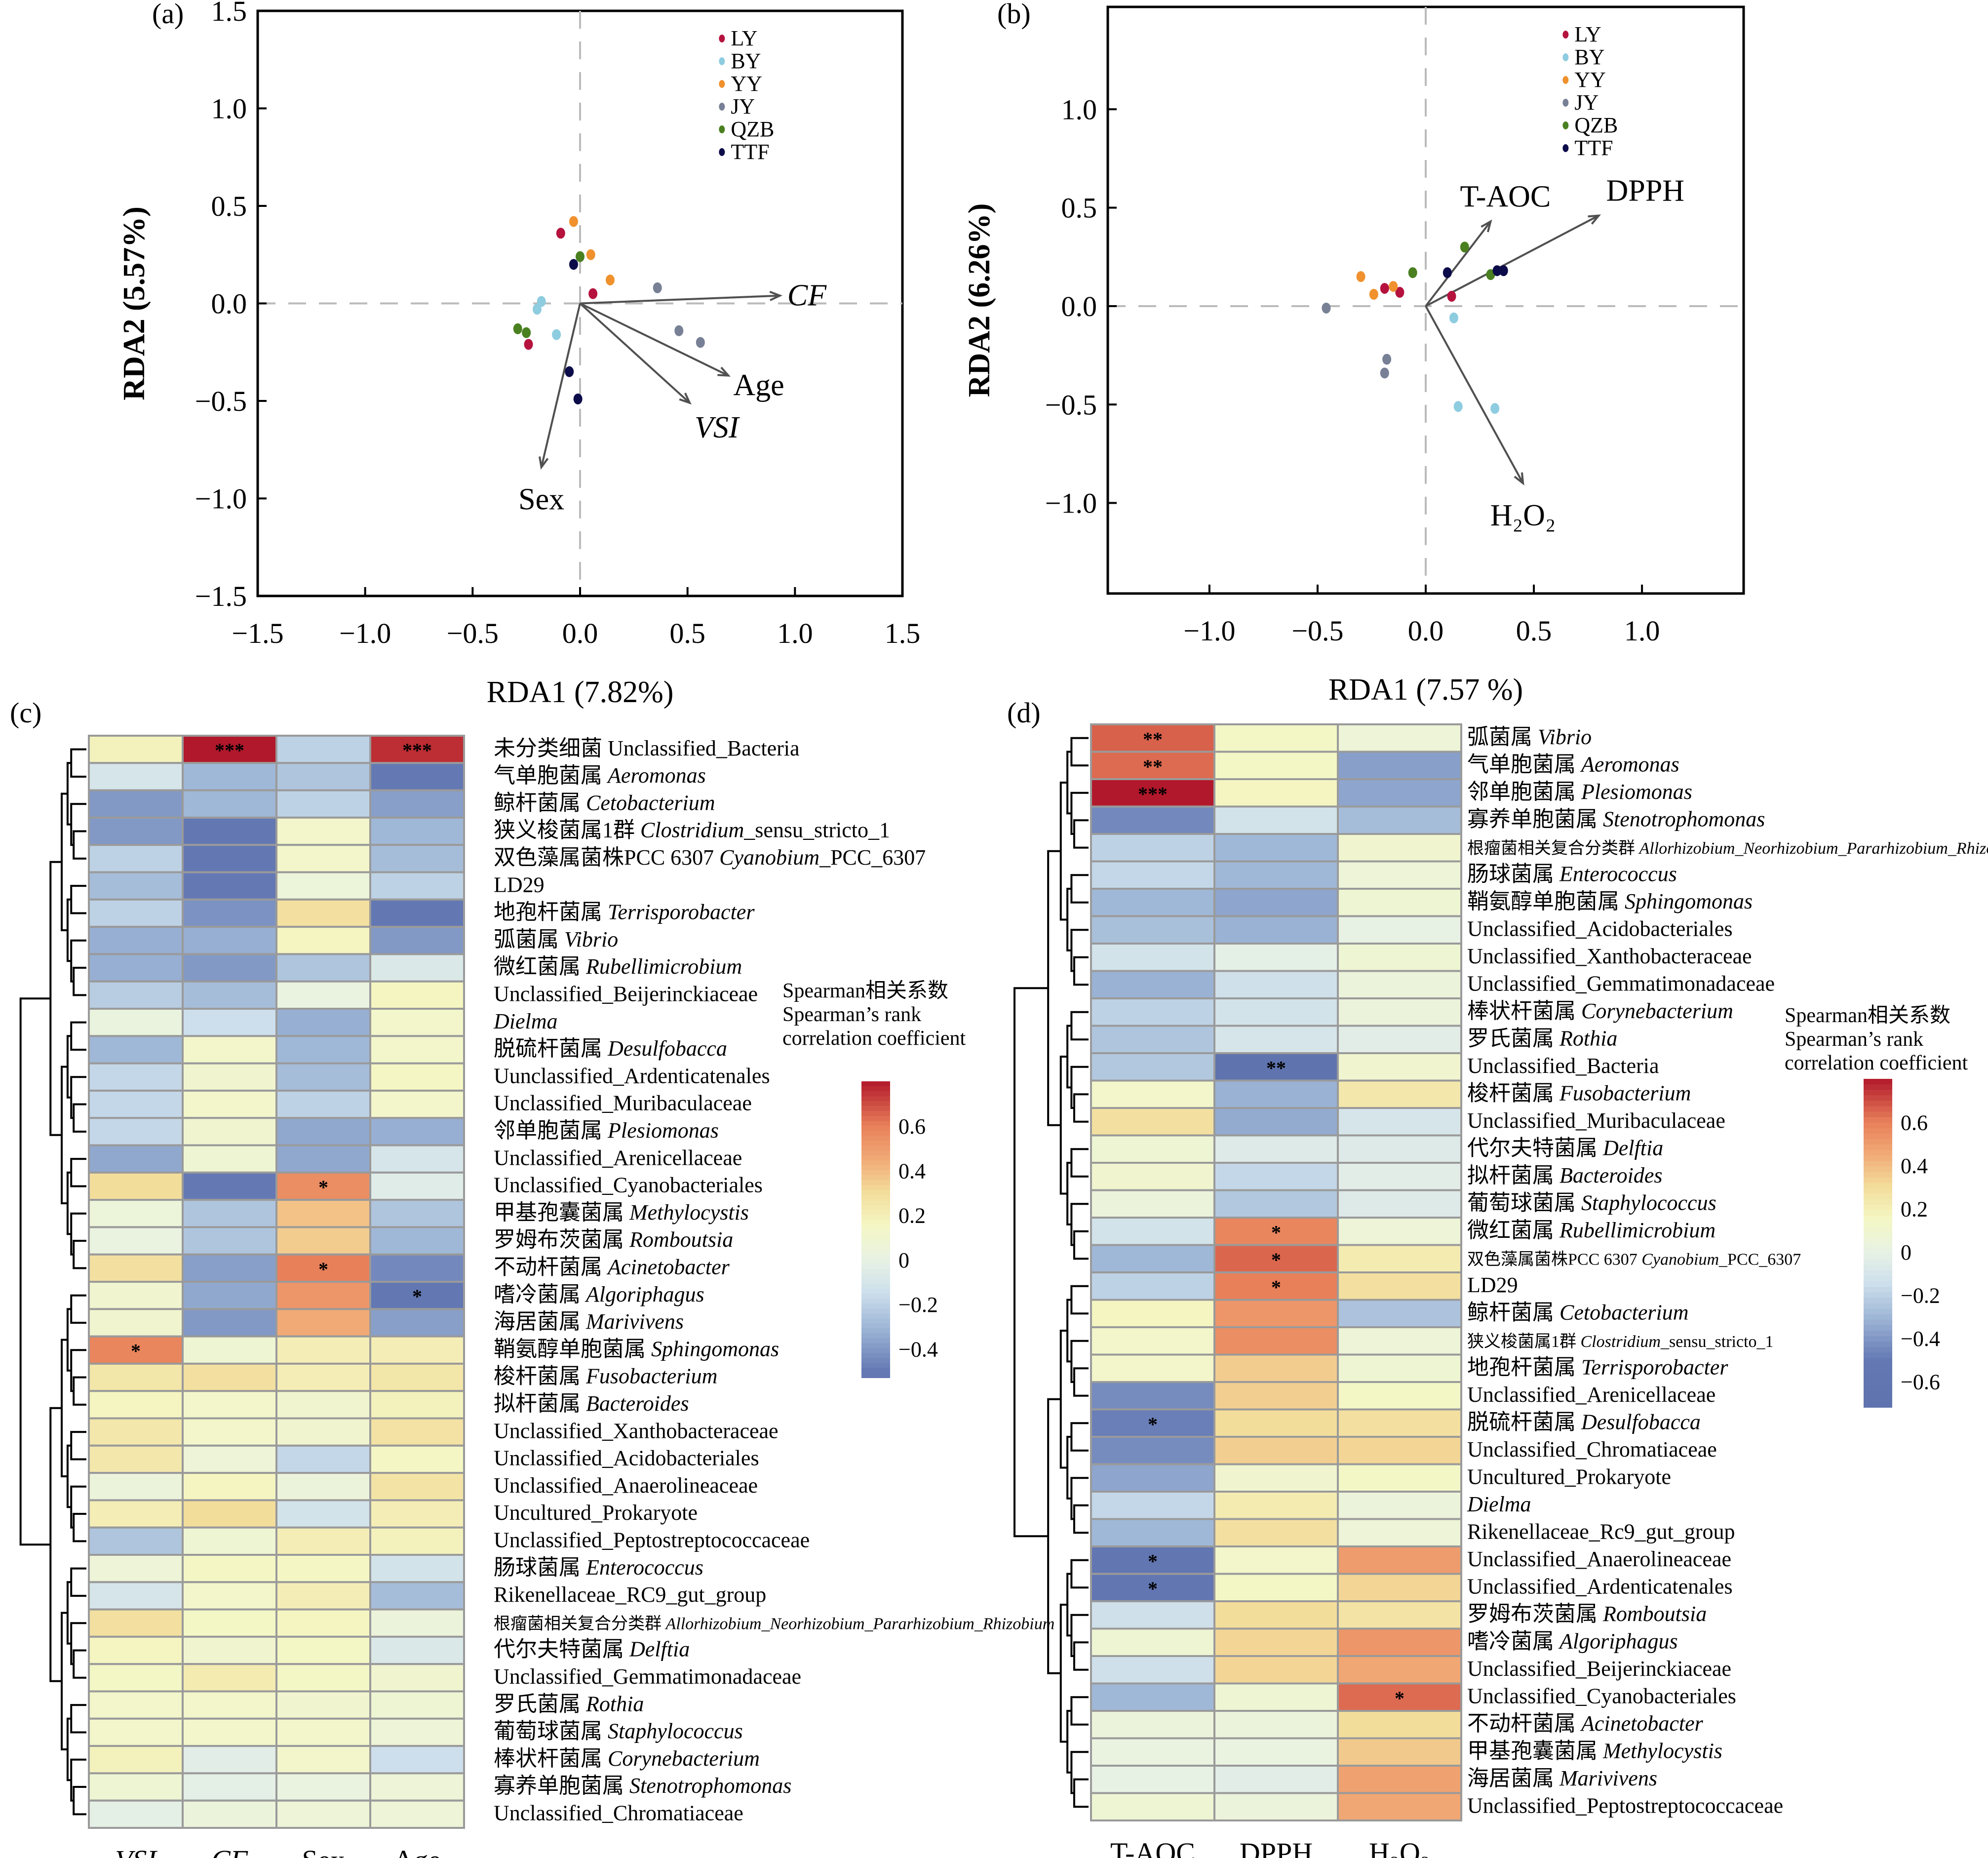  What do you see at coordinates (1586, 102) in the screenshot?
I see `legend-label-jy: JY` at bounding box center [1586, 102].